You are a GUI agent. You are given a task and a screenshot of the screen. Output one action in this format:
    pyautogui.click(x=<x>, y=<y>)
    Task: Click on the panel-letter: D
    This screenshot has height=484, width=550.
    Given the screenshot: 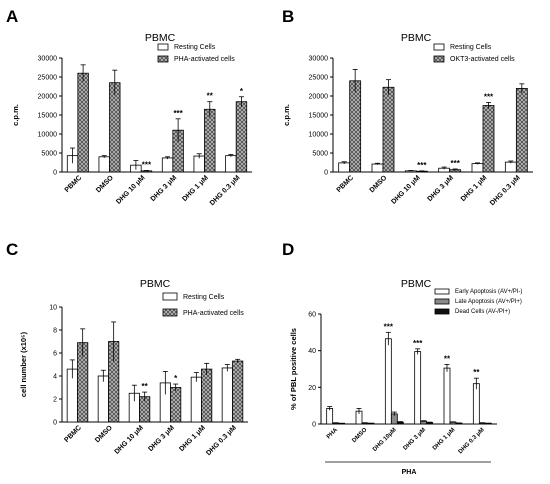 What is the action you would take?
    pyautogui.click(x=288, y=249)
    